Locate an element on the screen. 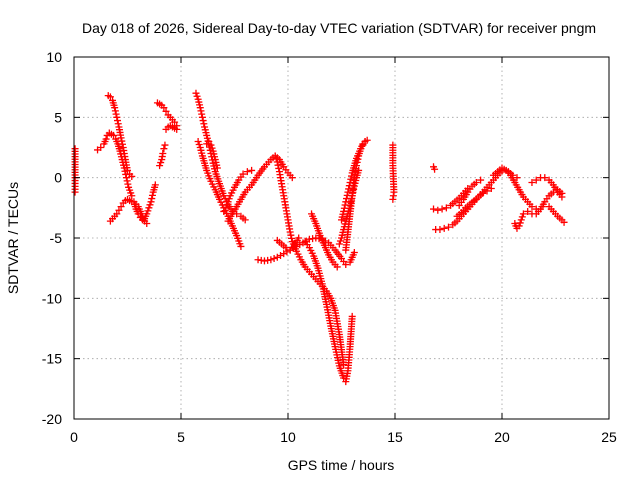  y-tick-label: 10 is located at coordinates (54, 57).